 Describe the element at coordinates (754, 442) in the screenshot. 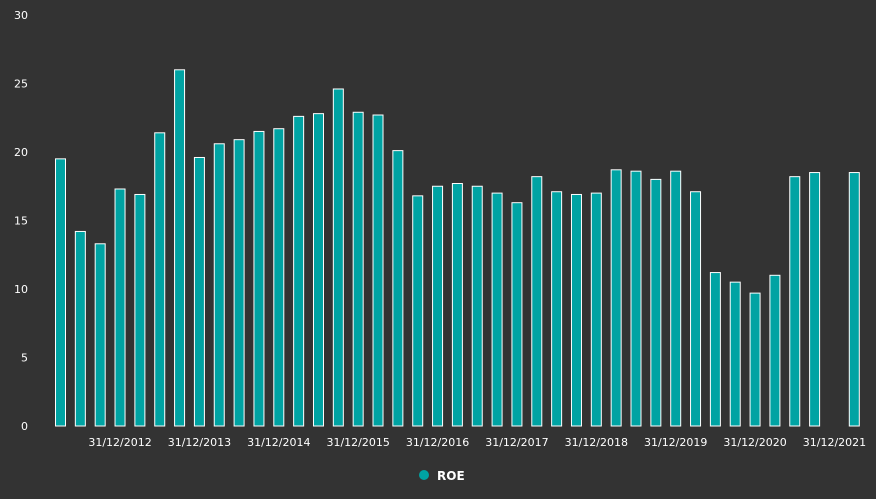

I see `x-tick-label: 31/12/2020` at that location.